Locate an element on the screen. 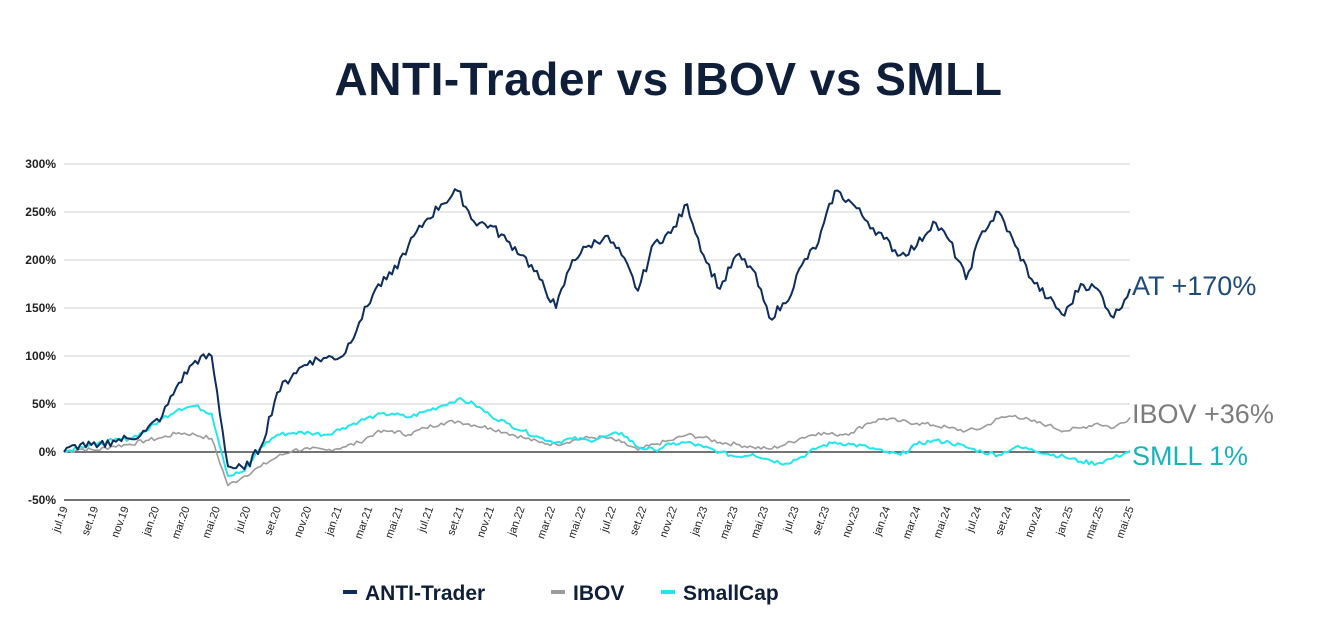  x-tick-label: mai.20 is located at coordinates (212, 522).